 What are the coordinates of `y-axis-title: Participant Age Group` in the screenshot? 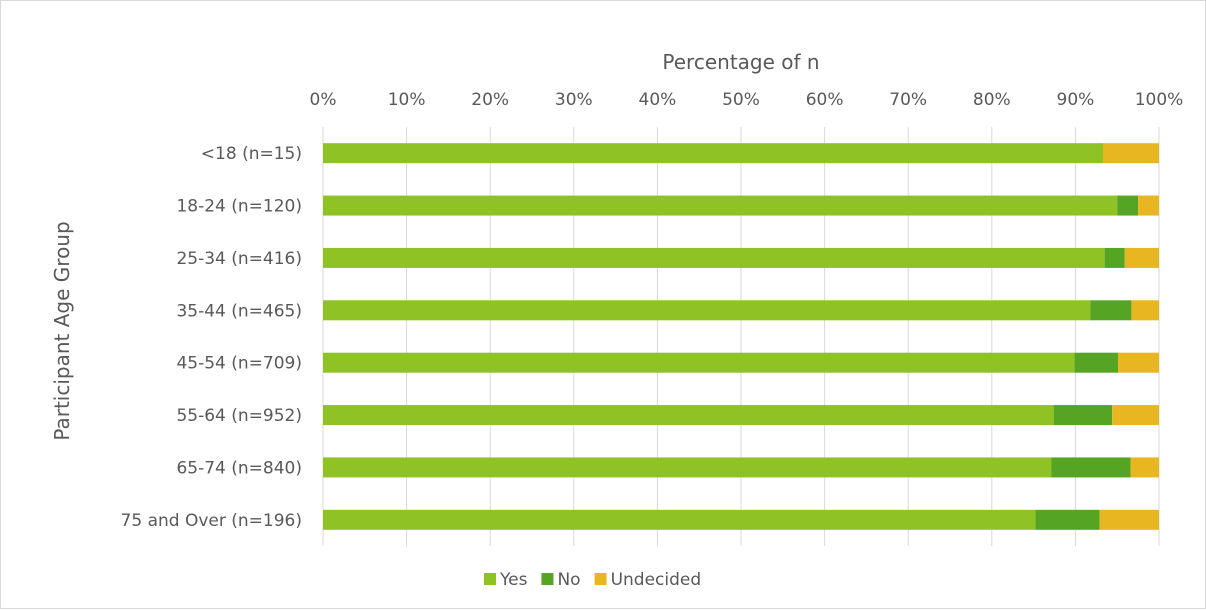 It's located at (62, 330).